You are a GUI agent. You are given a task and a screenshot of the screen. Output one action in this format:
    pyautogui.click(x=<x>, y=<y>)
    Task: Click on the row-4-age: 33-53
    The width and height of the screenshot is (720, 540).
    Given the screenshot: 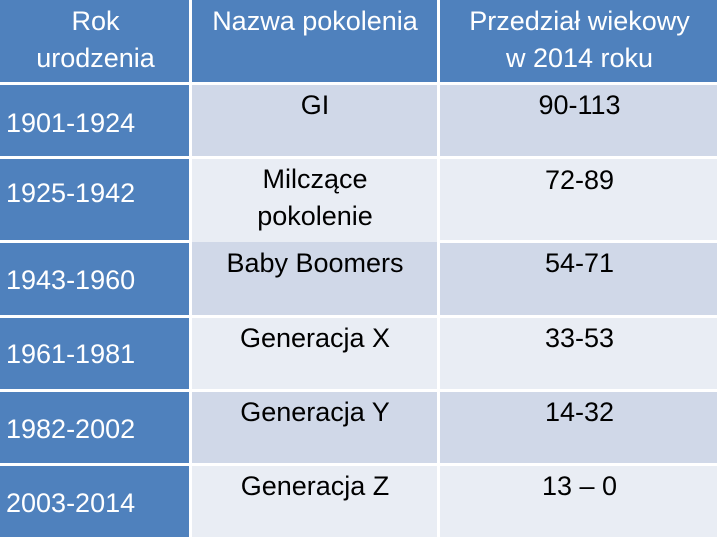 What is the action you would take?
    pyautogui.click(x=579, y=354)
    